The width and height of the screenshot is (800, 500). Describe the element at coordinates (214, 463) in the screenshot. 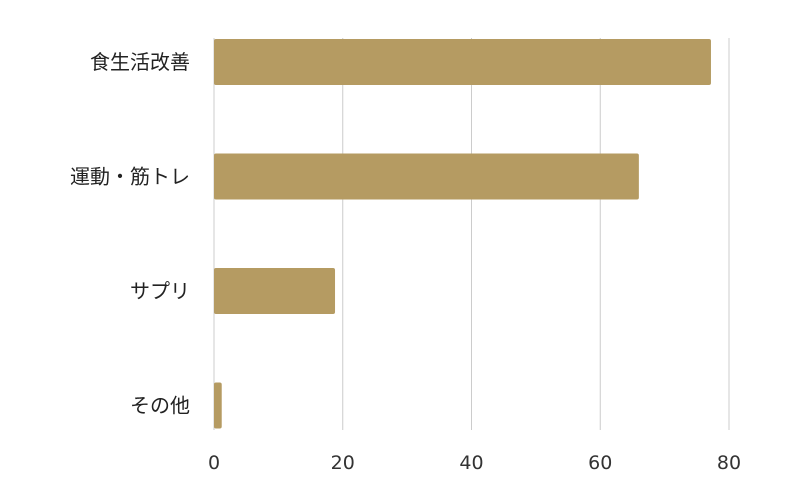

I see `x-tick-label: 0` at that location.